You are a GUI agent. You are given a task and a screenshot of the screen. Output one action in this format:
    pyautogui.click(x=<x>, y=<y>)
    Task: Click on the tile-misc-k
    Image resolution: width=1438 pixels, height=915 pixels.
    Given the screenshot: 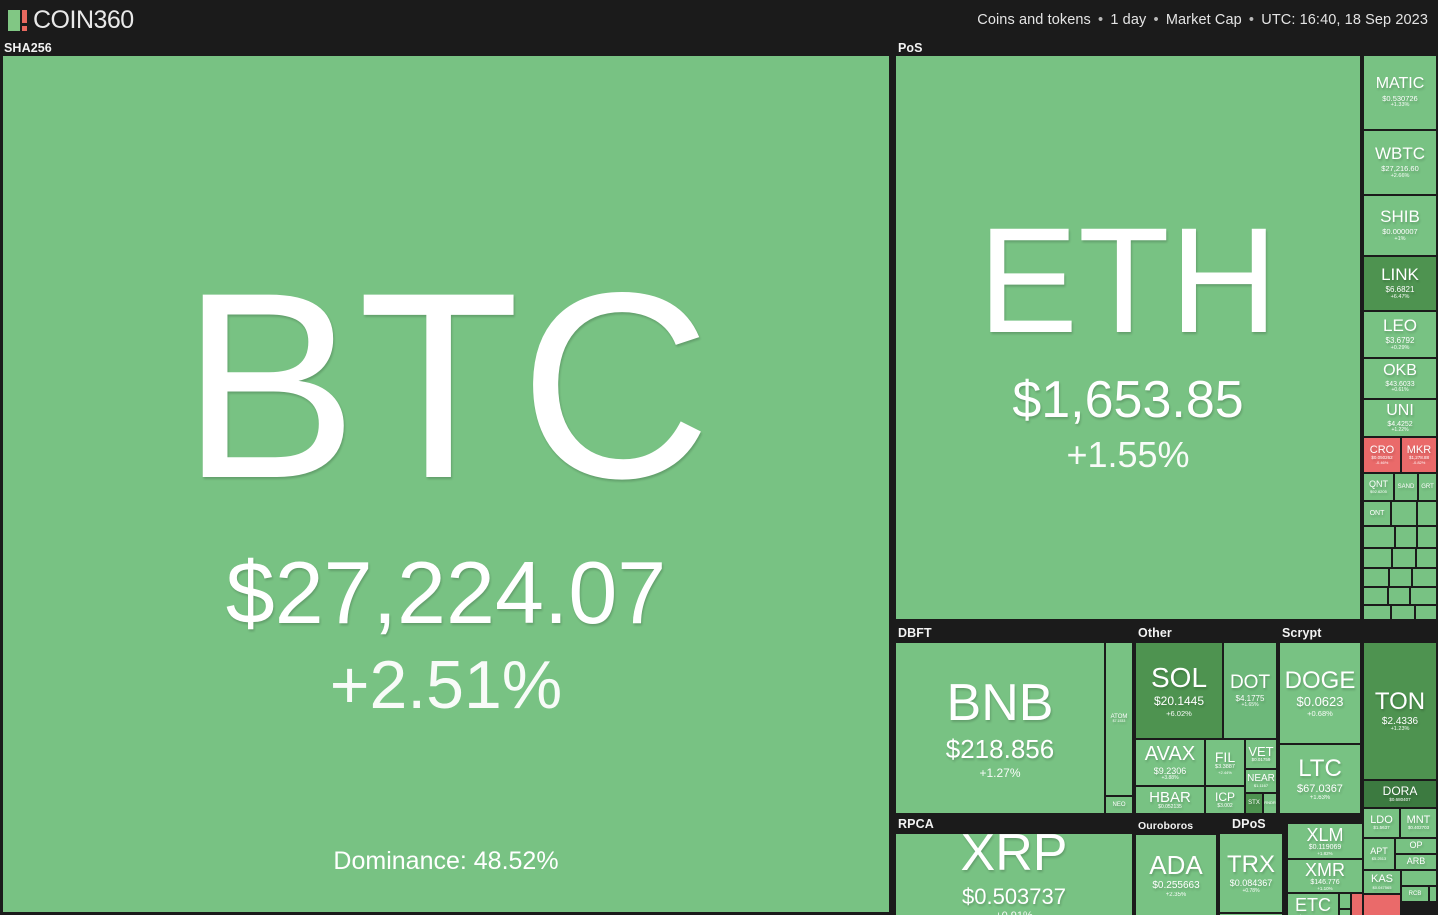 What is the action you would take?
    pyautogui.click(x=1399, y=596)
    